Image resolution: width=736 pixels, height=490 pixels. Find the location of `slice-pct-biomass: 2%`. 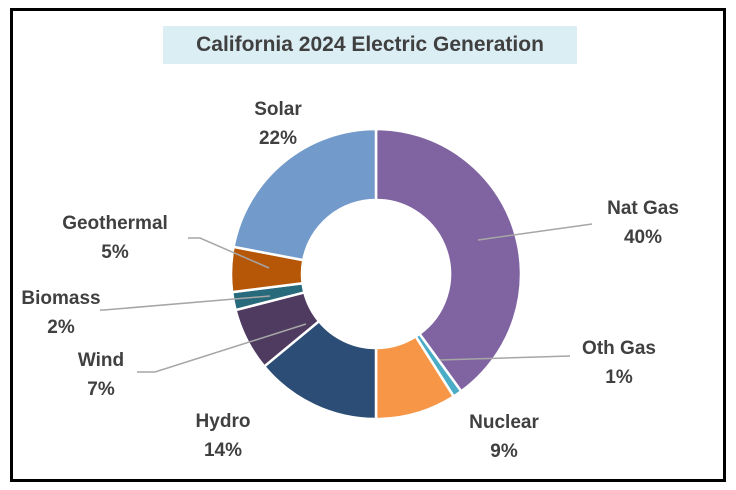

slice-pct-biomass: 2% is located at coordinates (61, 327).